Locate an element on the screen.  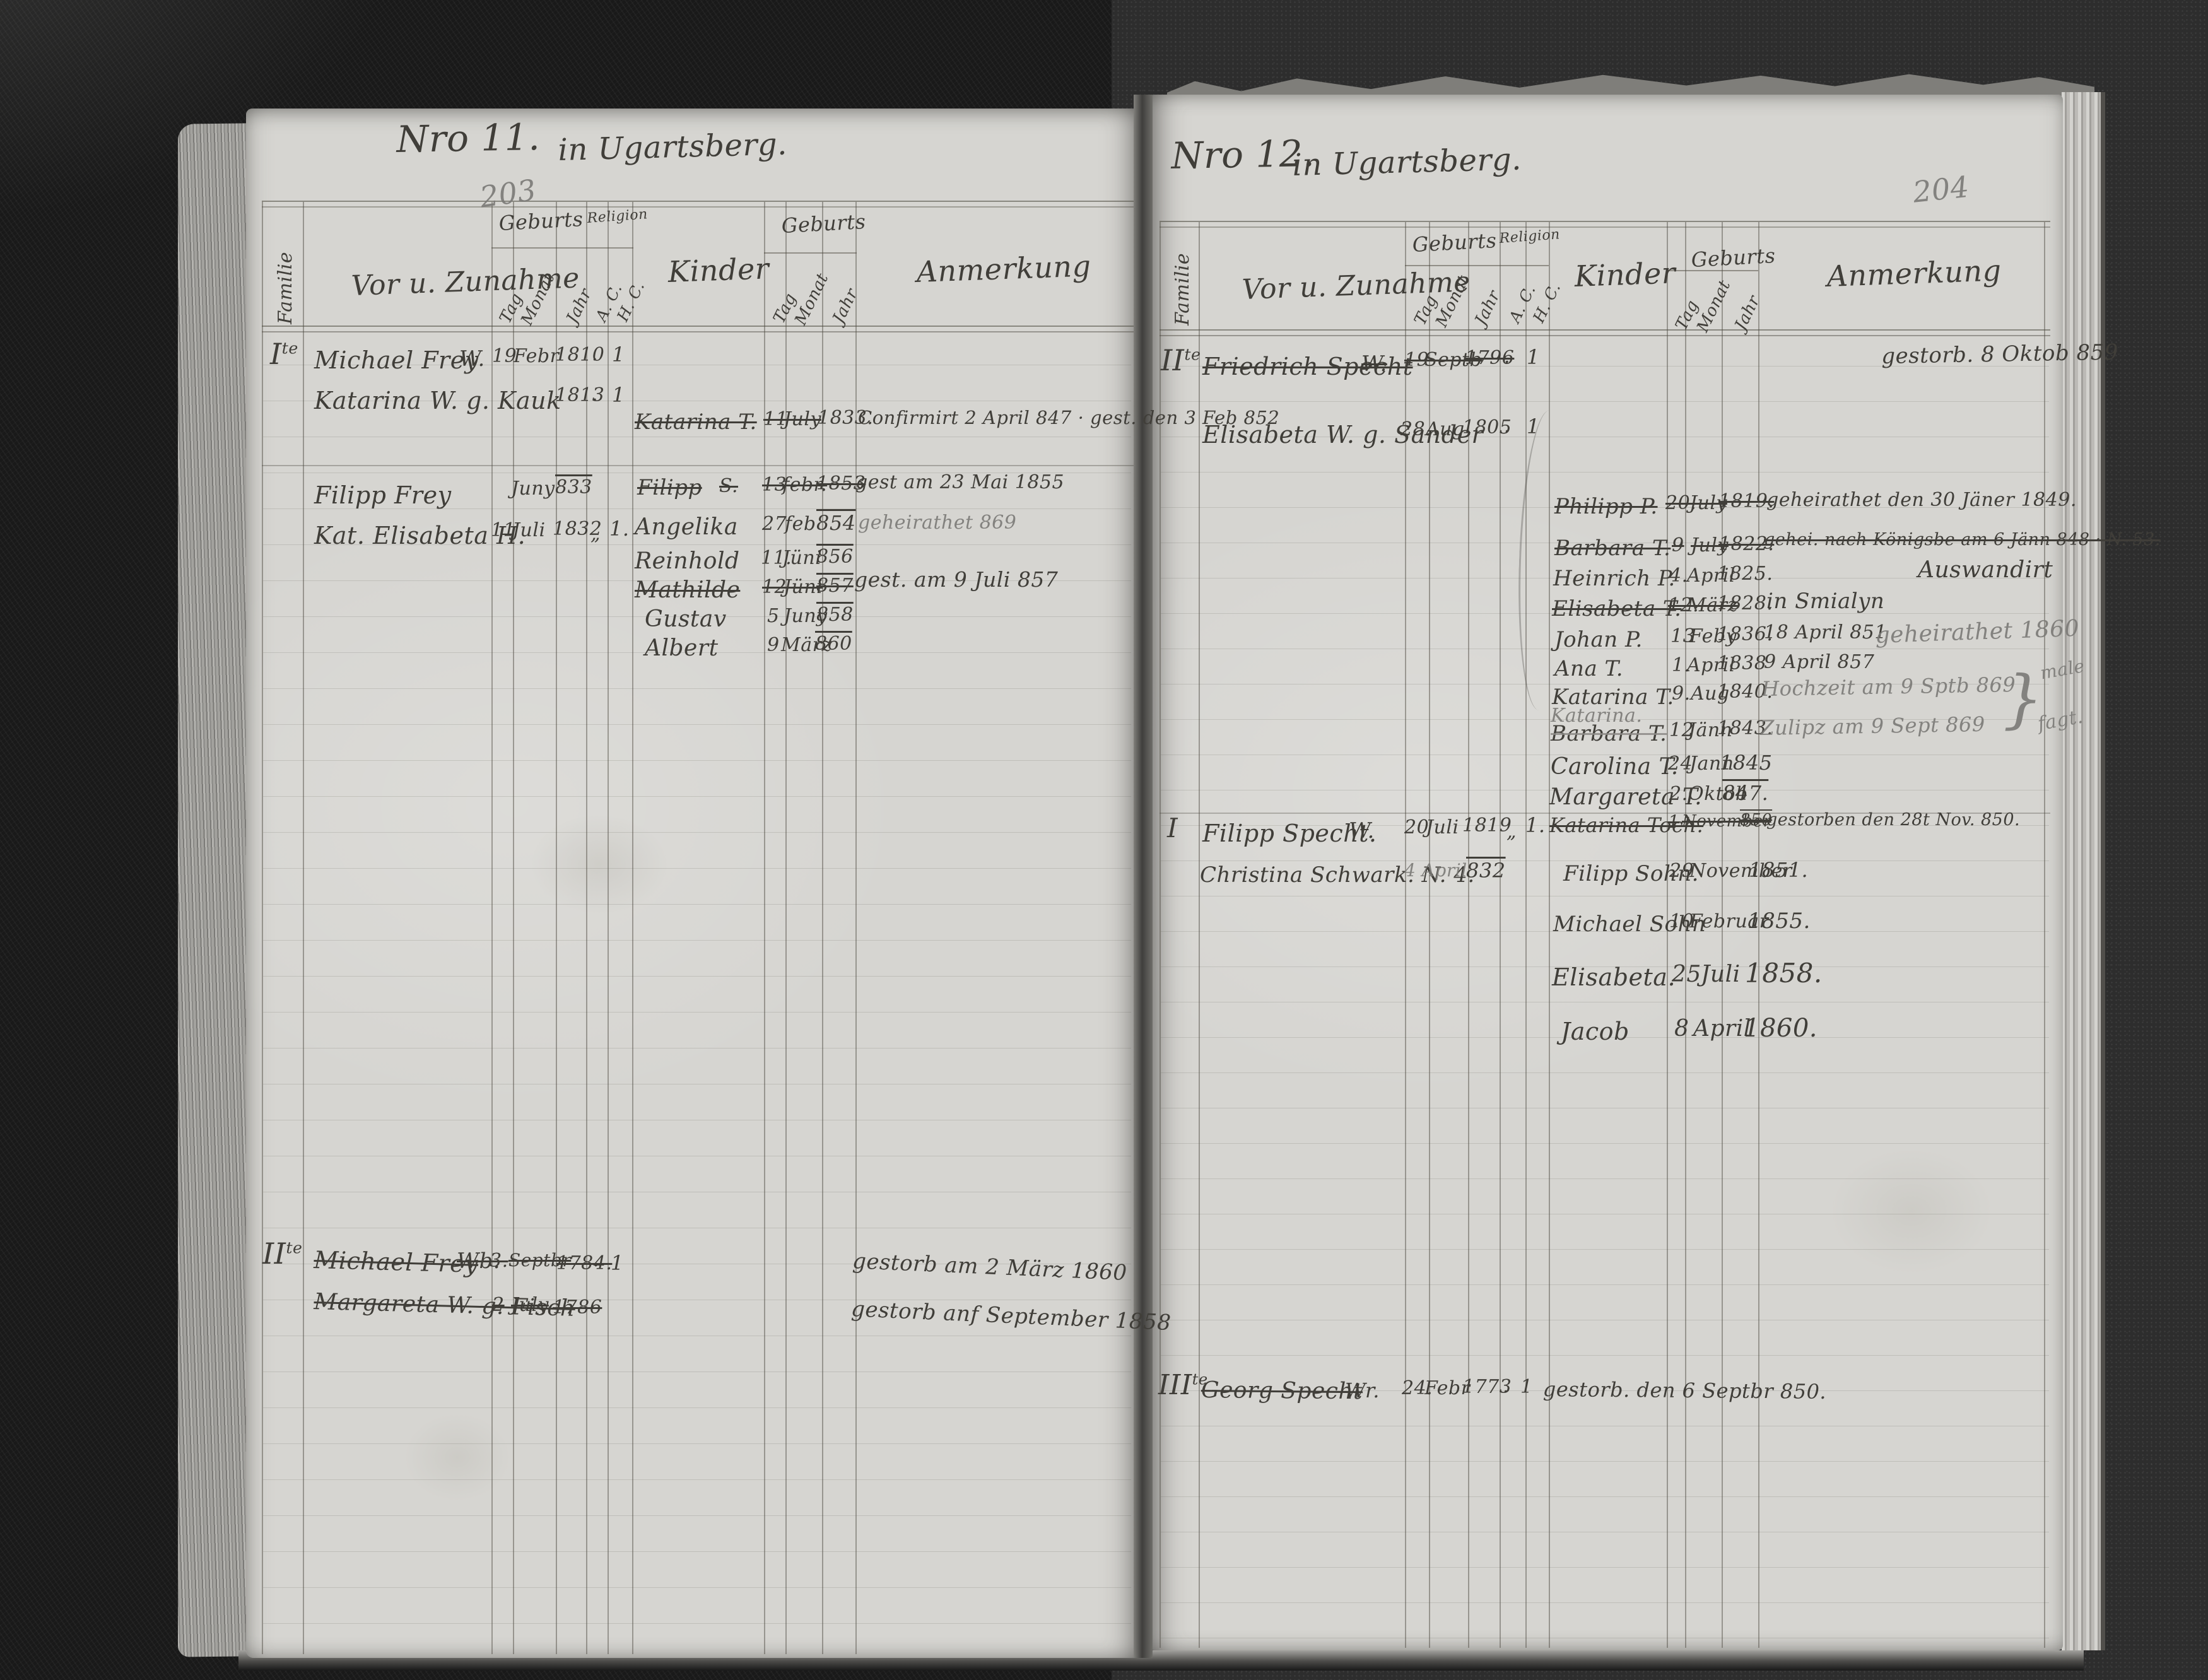
right-fI-c2-monat: November is located at coordinates (1740, 871).